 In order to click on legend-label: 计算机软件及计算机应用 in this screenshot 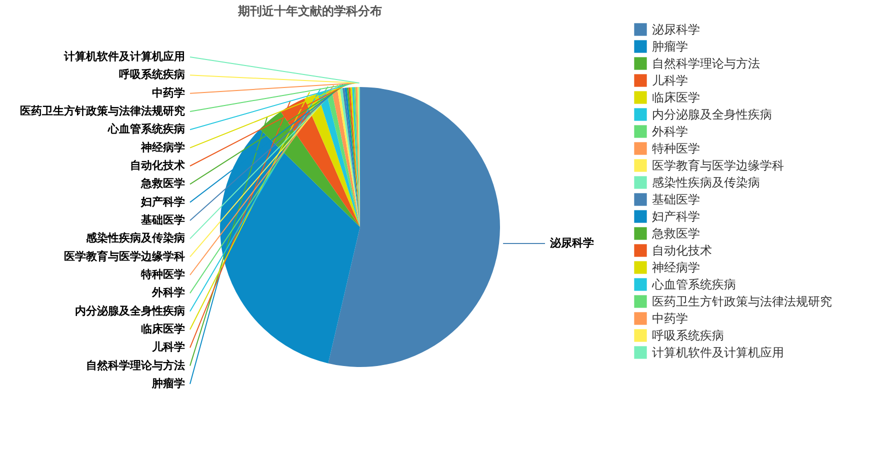, I will do `click(718, 353)`.